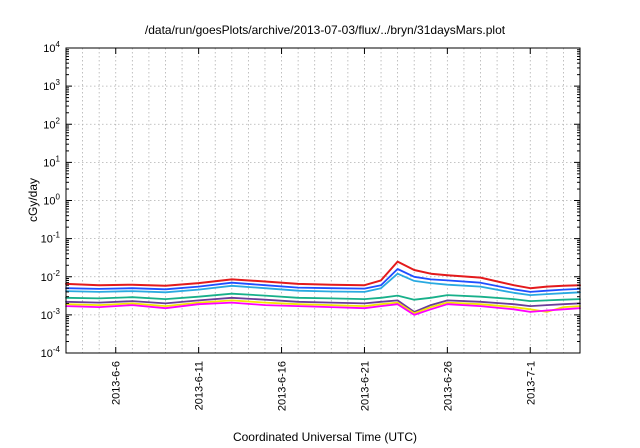  I want to click on y-tick-label: 10⁻³, so click(51, 314).